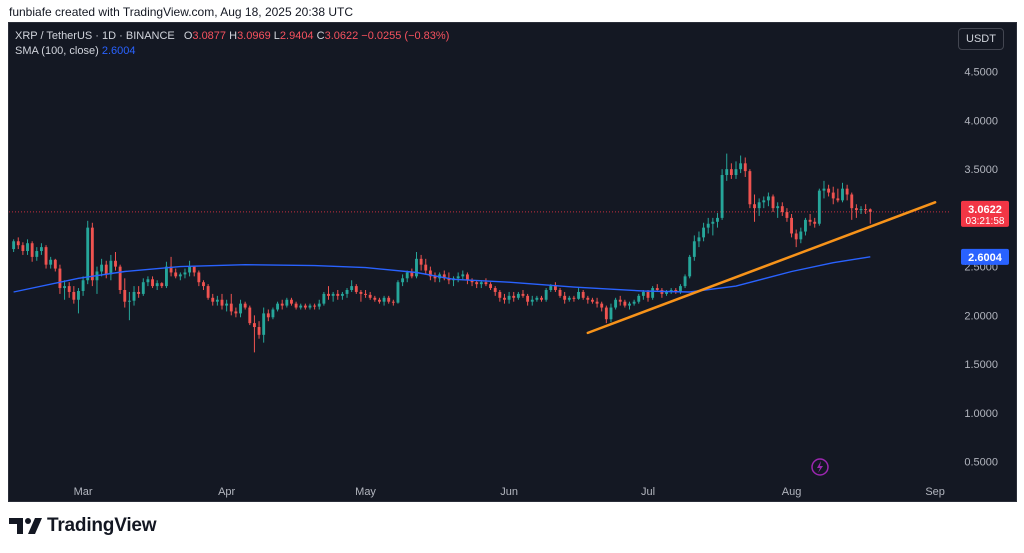 This screenshot has width=1024, height=553. What do you see at coordinates (981, 170) in the screenshot?
I see `y-tick-label: 3.5000` at bounding box center [981, 170].